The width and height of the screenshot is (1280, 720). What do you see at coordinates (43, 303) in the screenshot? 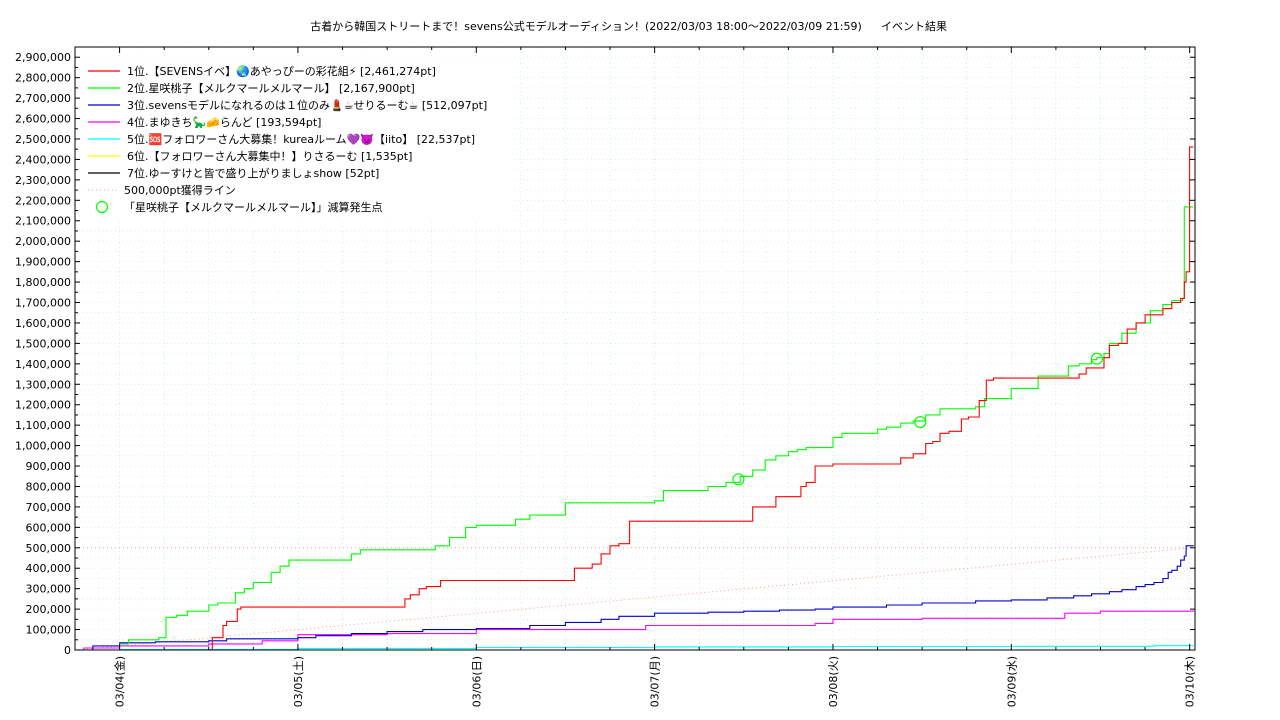
I see `y-tick-label: 1,700,000` at bounding box center [43, 303].